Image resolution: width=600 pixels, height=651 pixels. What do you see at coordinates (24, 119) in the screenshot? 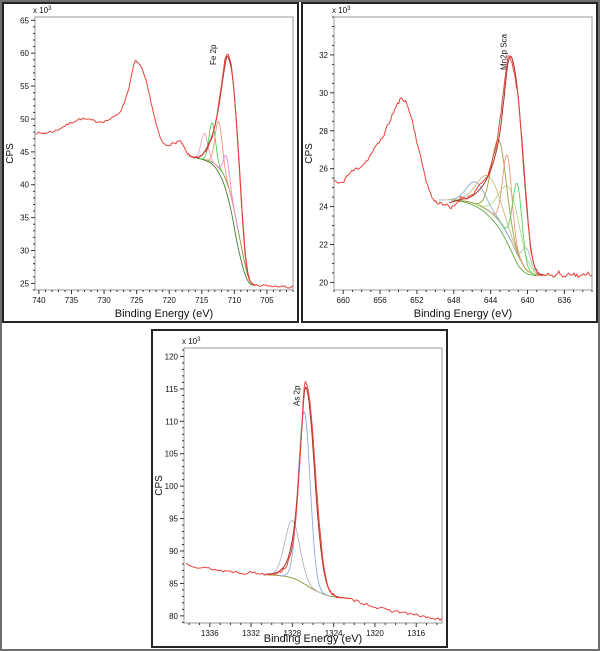
I see `y-tick-label: 50` at bounding box center [24, 119].